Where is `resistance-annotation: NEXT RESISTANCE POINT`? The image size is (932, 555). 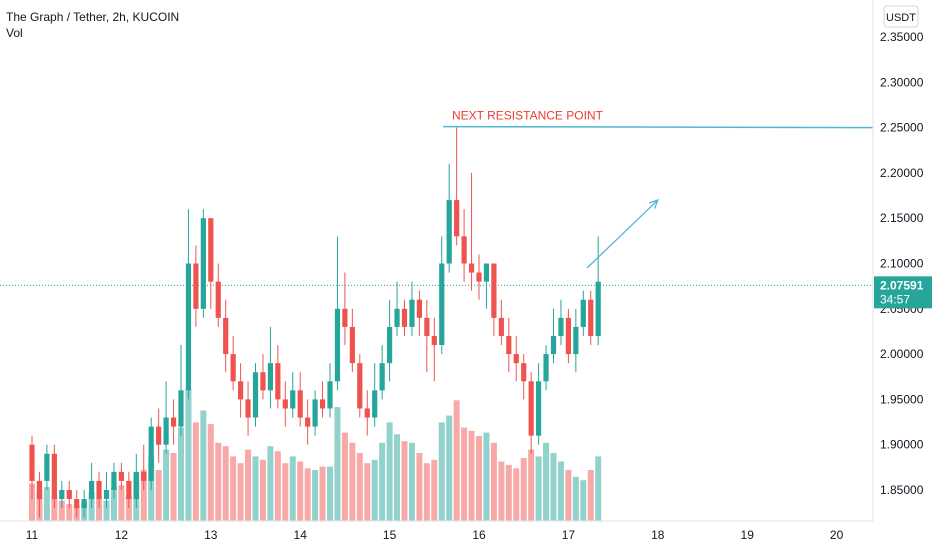
resistance-annotation: NEXT RESISTANCE POINT is located at coordinates (528, 116).